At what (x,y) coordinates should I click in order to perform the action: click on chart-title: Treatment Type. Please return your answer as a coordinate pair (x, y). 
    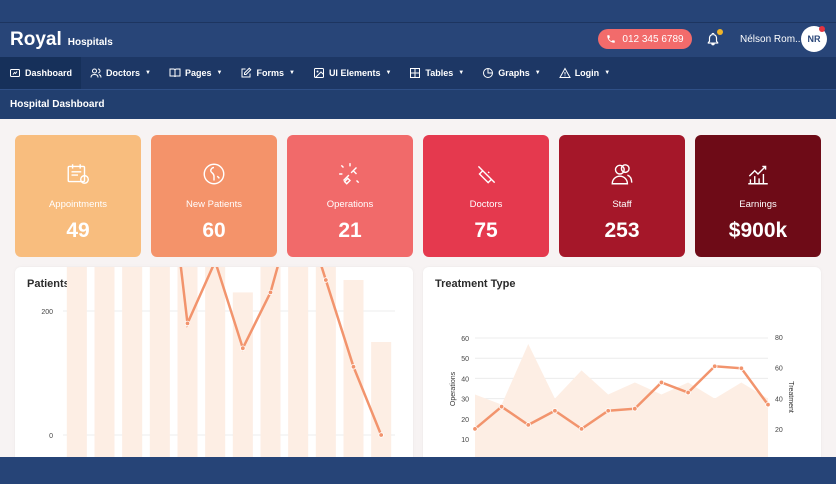
    Looking at the image, I should click on (475, 284).